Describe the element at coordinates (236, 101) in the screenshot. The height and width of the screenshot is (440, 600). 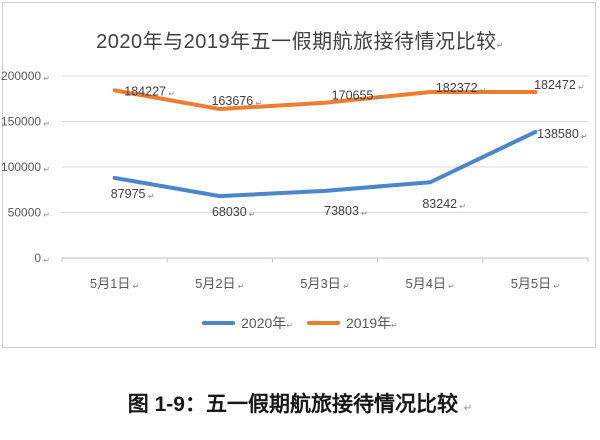
I see `data-label: 163676 ↵` at that location.